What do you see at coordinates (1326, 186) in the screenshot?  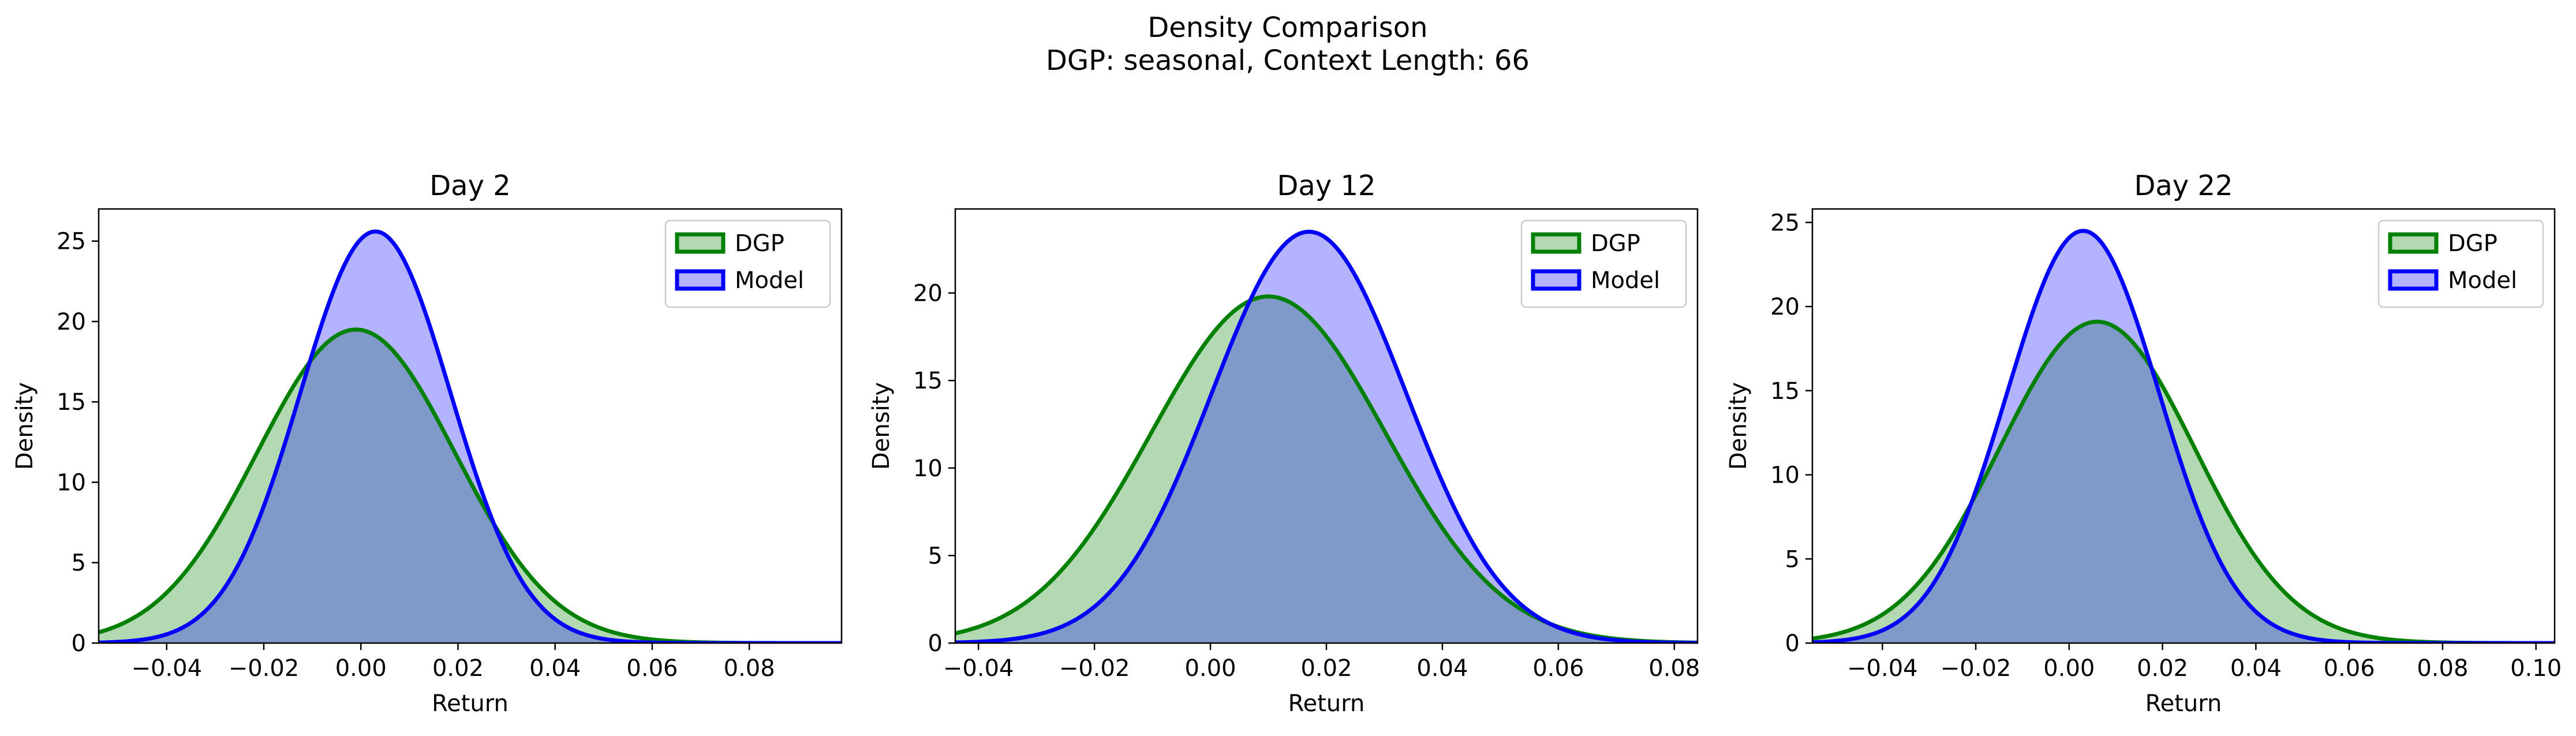 I see `subplot-title: Day 12` at bounding box center [1326, 186].